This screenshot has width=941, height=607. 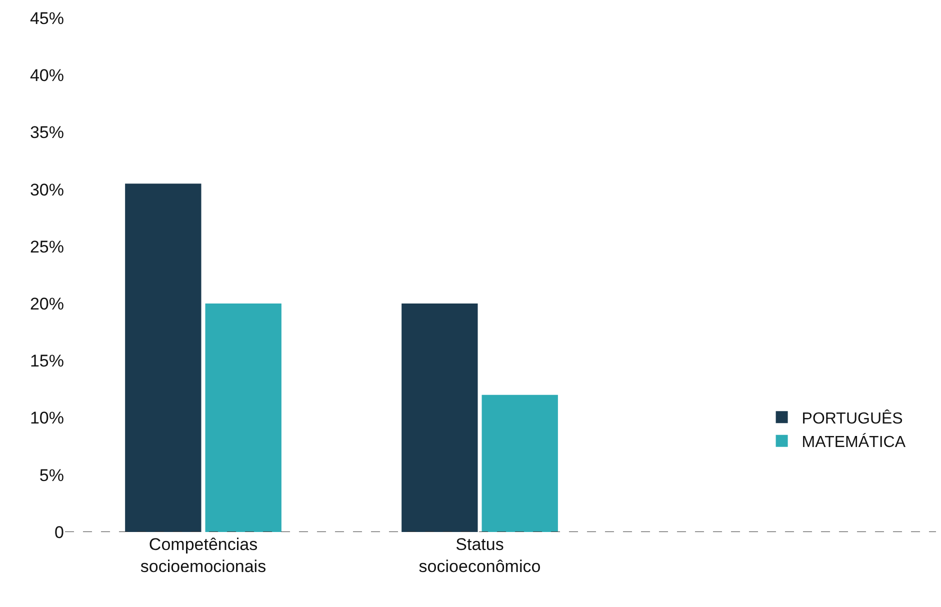 I want to click on y-tick-label: 30%, so click(x=47, y=190).